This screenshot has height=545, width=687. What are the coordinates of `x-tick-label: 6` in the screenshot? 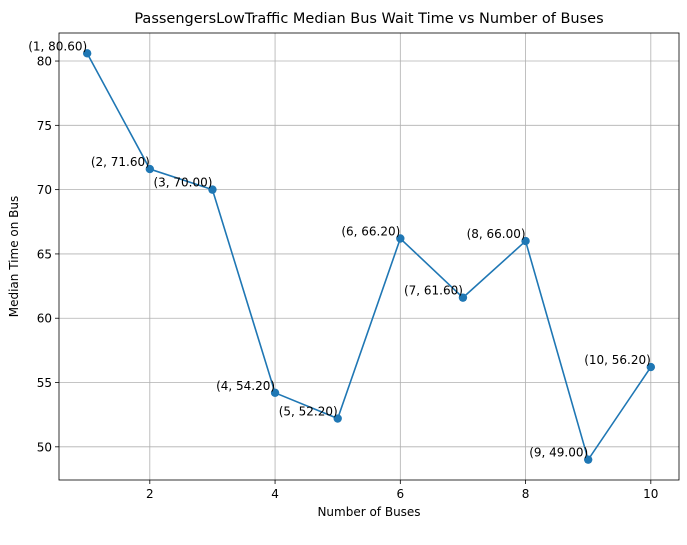 It's located at (400, 494).